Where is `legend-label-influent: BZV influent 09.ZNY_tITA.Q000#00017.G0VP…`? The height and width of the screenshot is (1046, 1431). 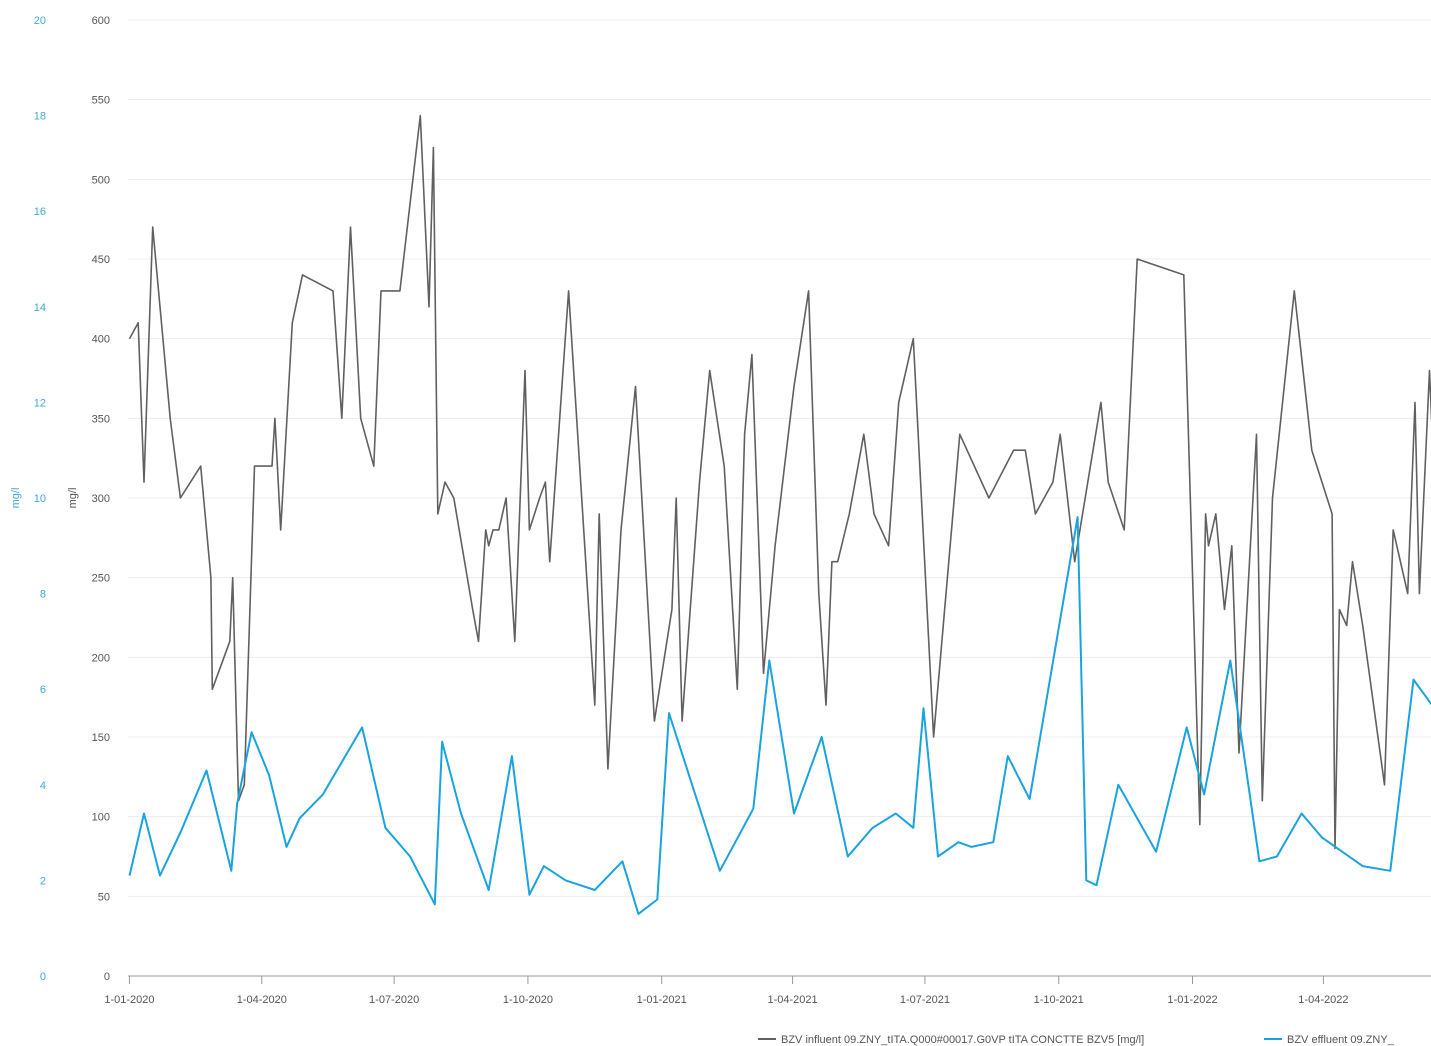
legend-label-influent: BZV influent 09.ZNY_tITA.Q000#00017.G0VP… is located at coordinates (962, 1040).